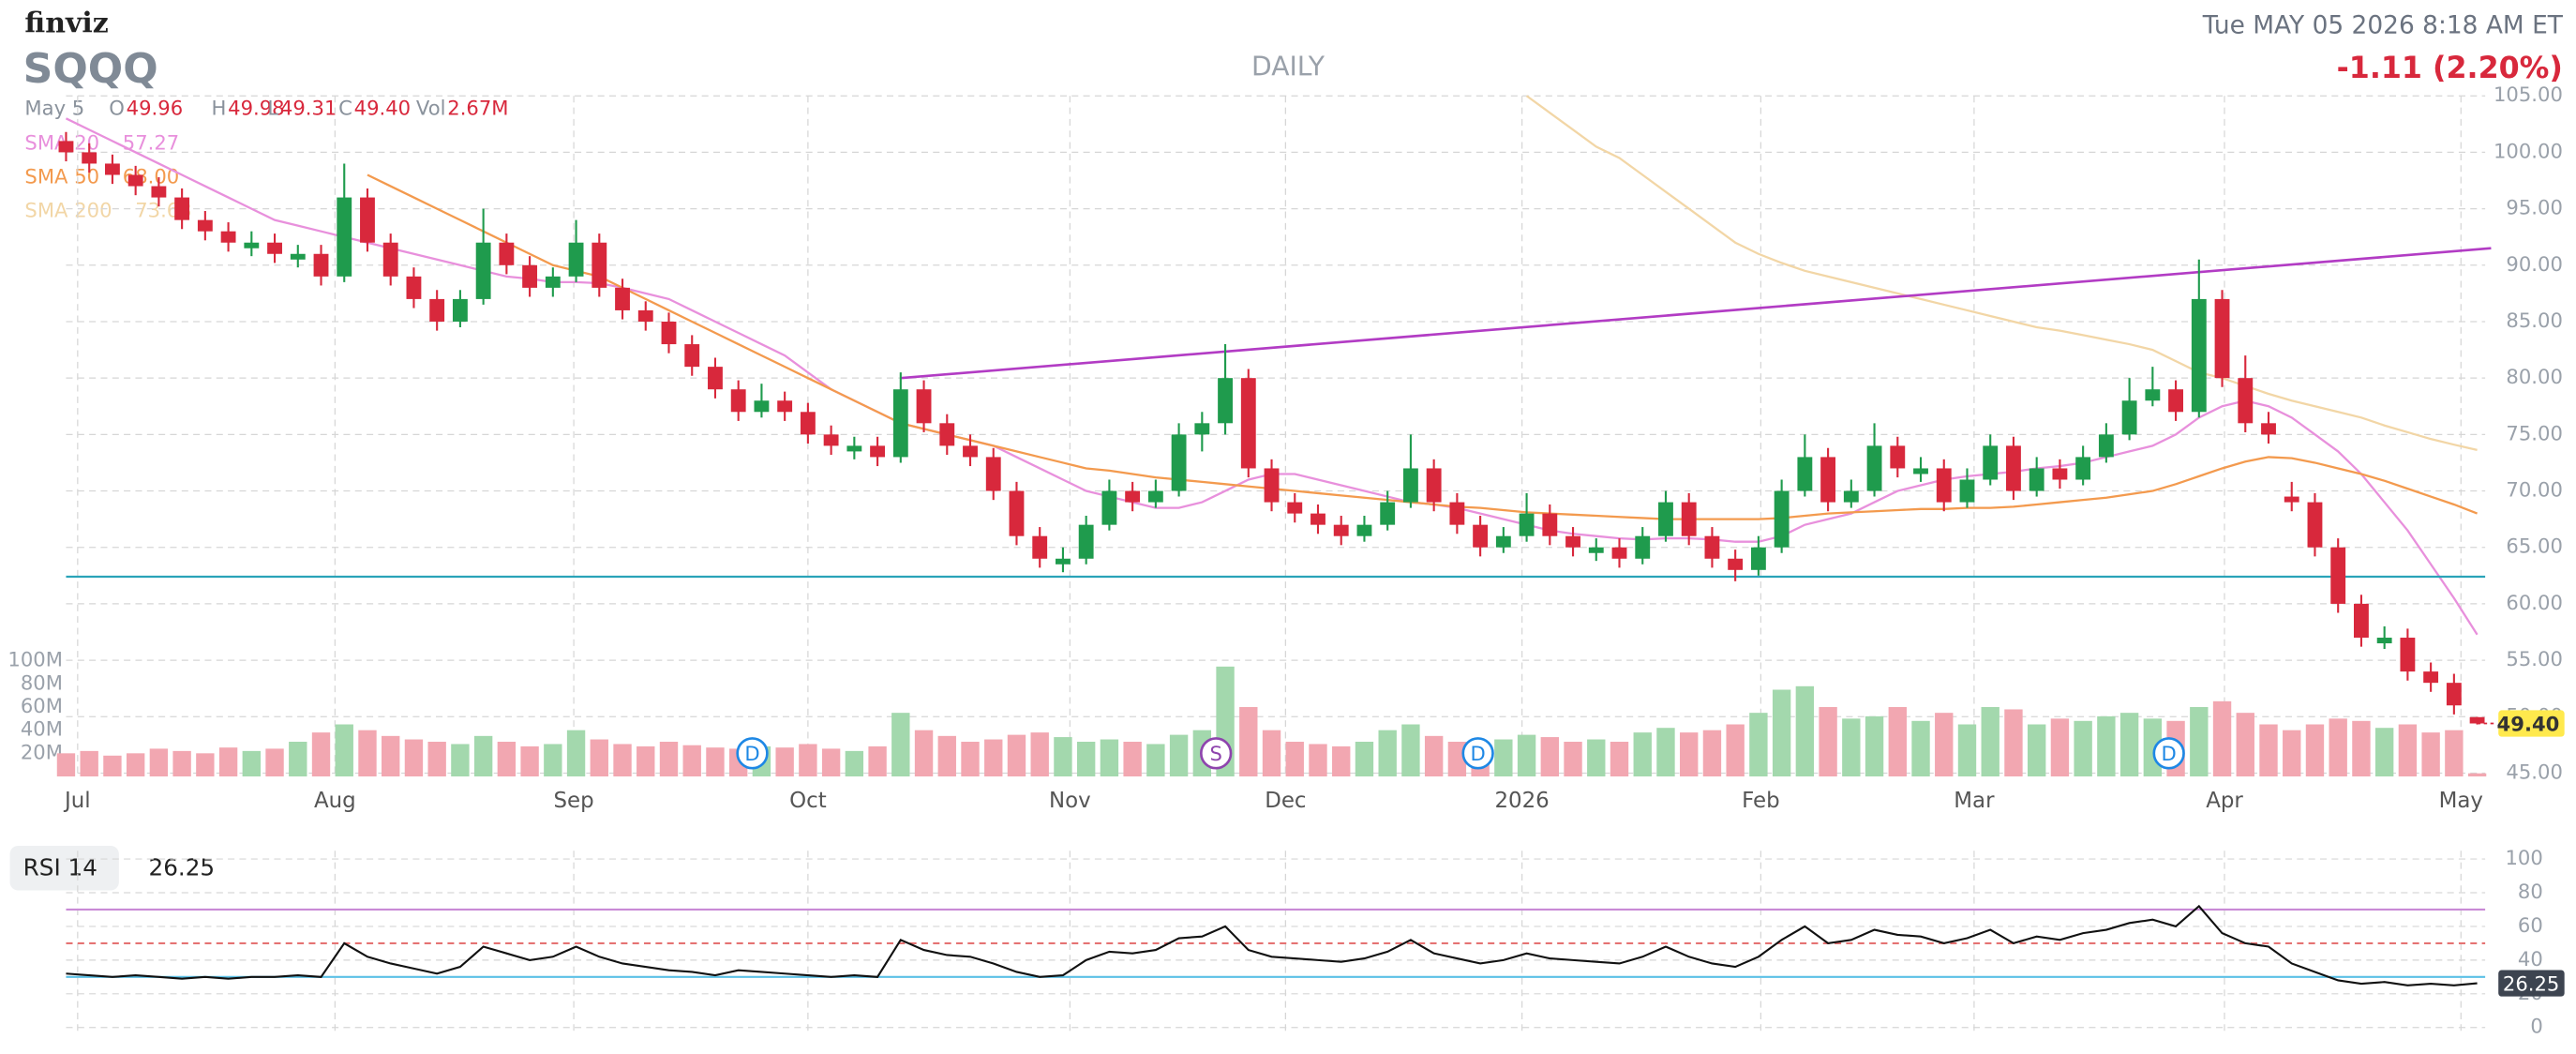 This screenshot has width=2576, height=1054. Describe the element at coordinates (2530, 925) in the screenshot. I see `rsi-tick-label: 60` at that location.